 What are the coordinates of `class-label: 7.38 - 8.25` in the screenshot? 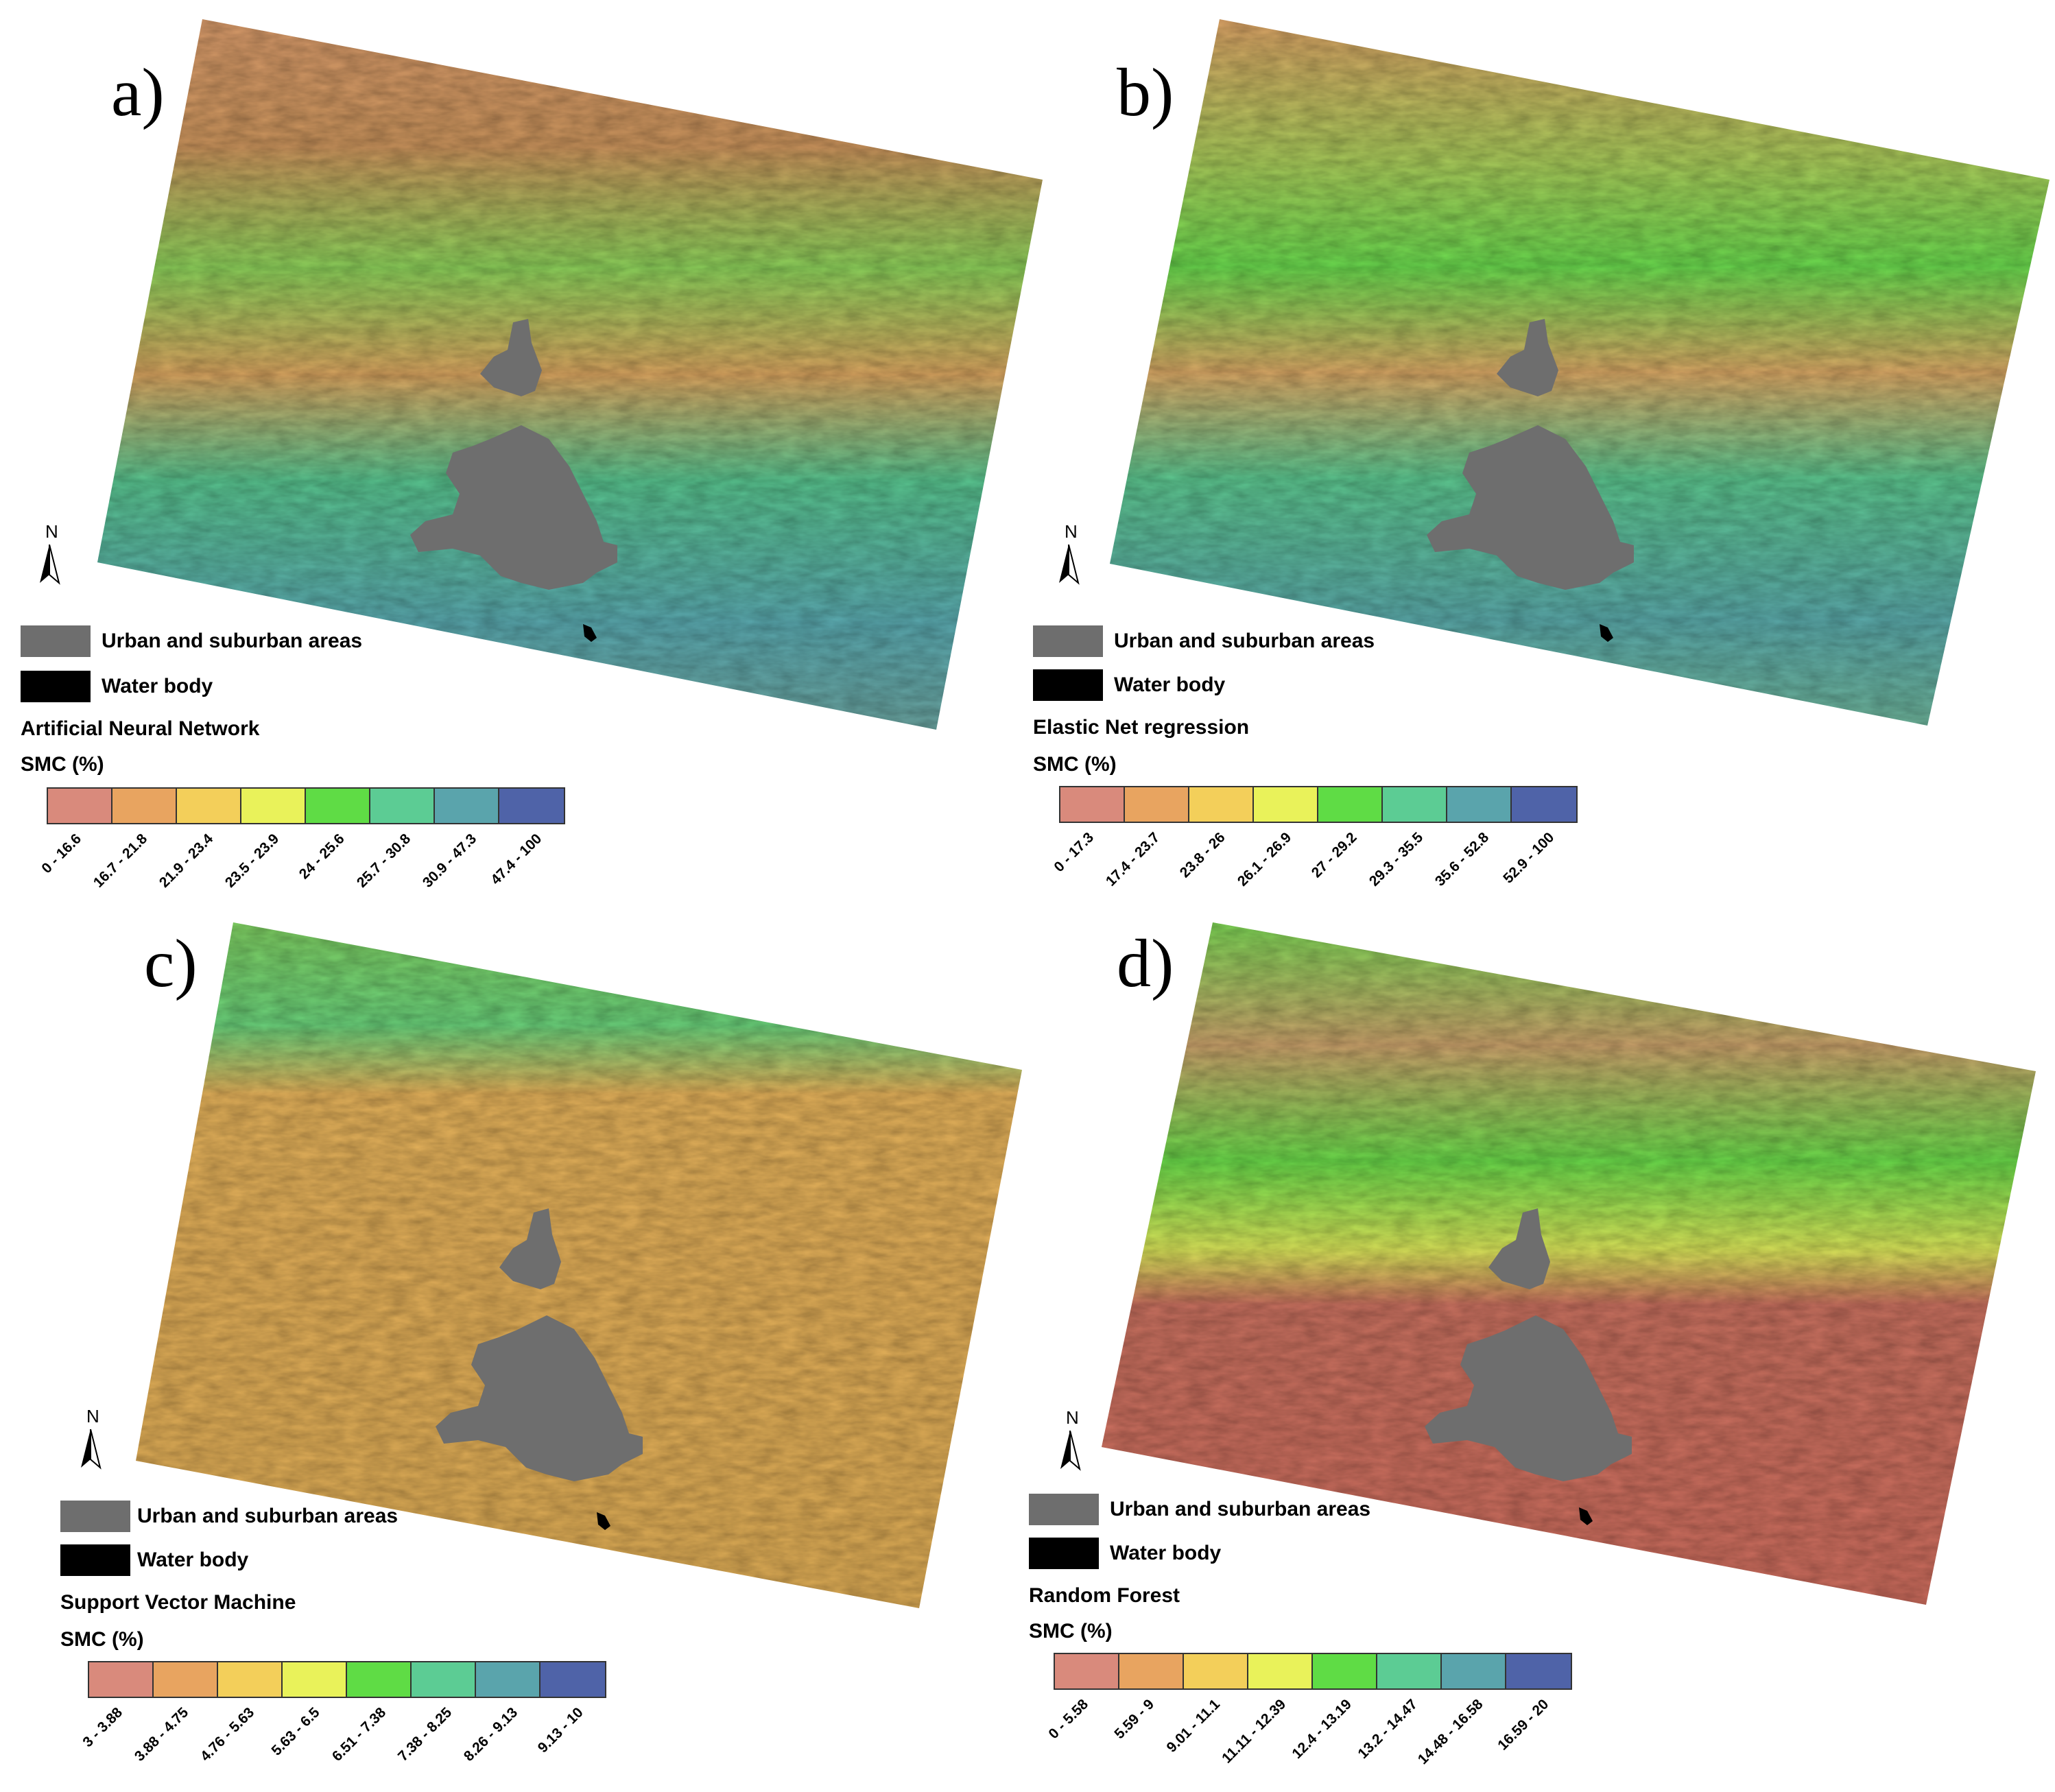 It's located at (425, 1734).